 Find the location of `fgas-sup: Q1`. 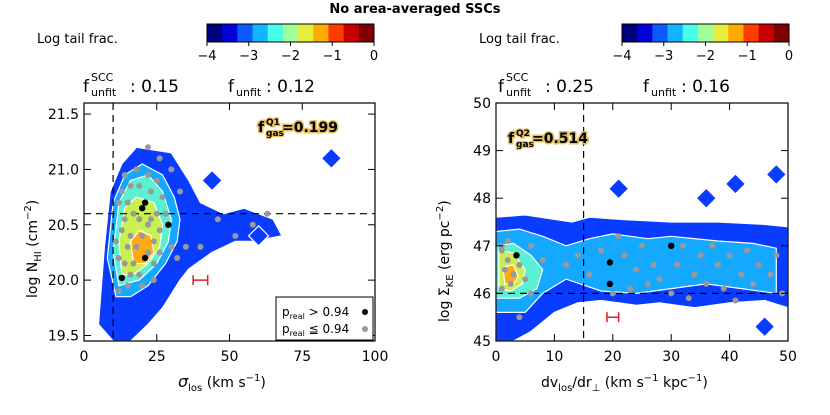

fgas-sup: Q1 is located at coordinates (273, 123).